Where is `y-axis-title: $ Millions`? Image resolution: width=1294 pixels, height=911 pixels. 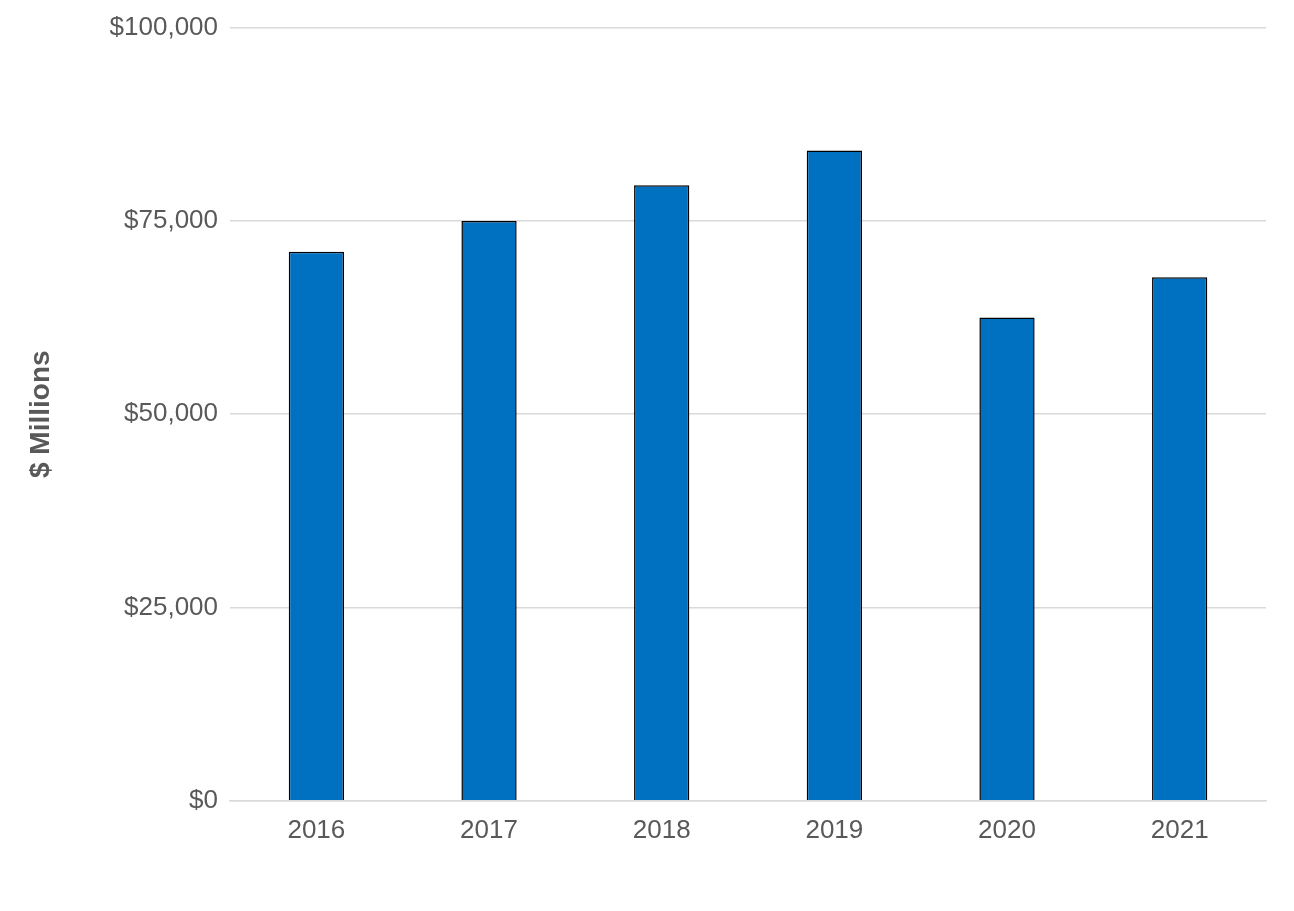
y-axis-title: $ Millions is located at coordinates (39, 414).